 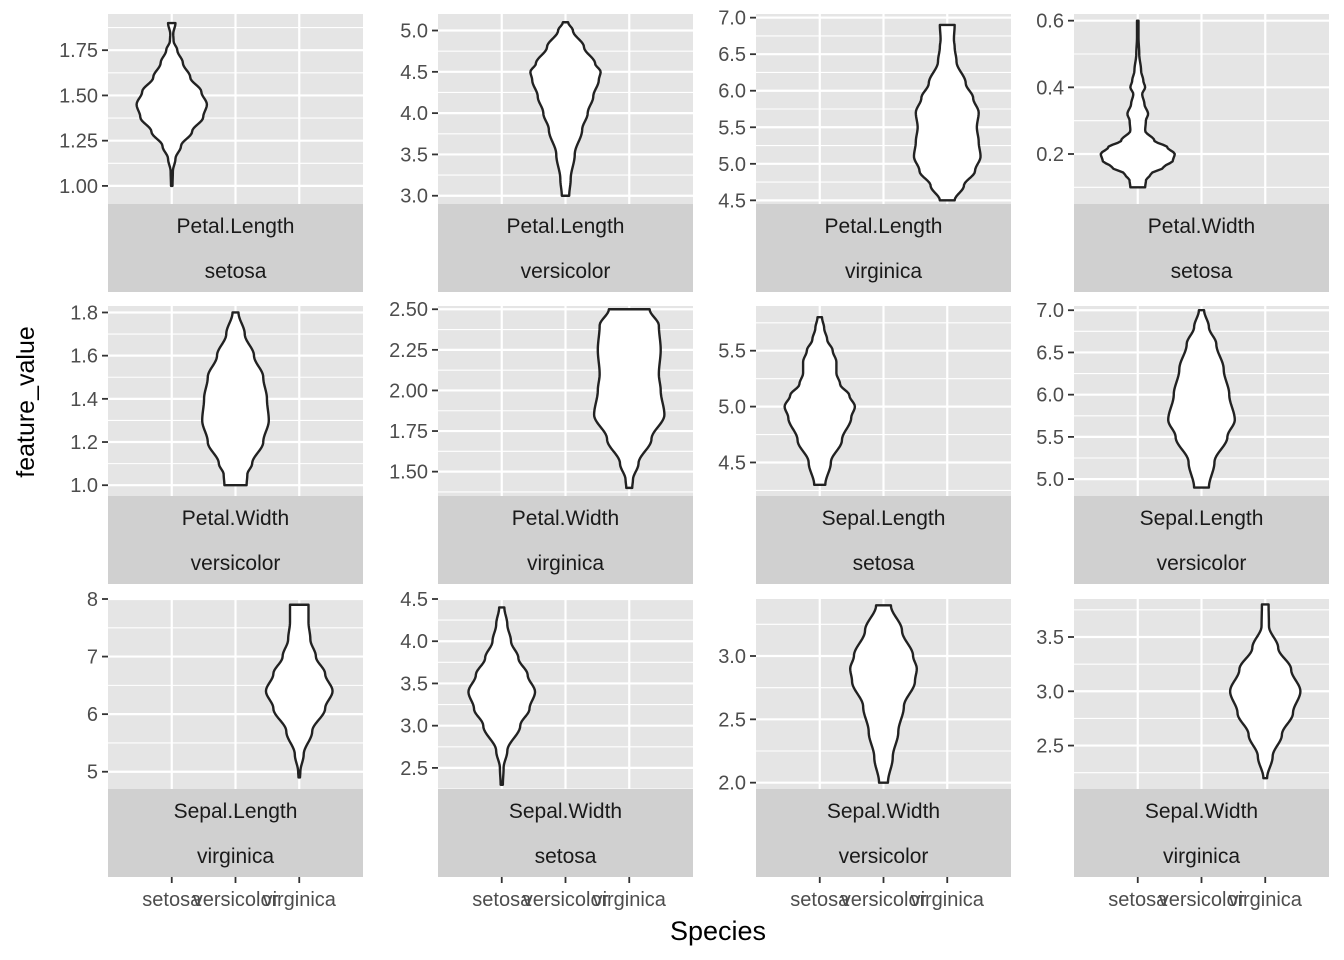 I want to click on y-tick-label: 1.4, so click(x=84, y=400).